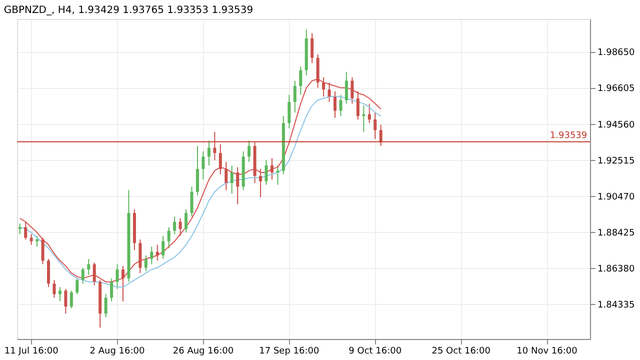 The width and height of the screenshot is (640, 360). What do you see at coordinates (616, 305) in the screenshot?
I see `y-tick-label: 1.84335` at bounding box center [616, 305].